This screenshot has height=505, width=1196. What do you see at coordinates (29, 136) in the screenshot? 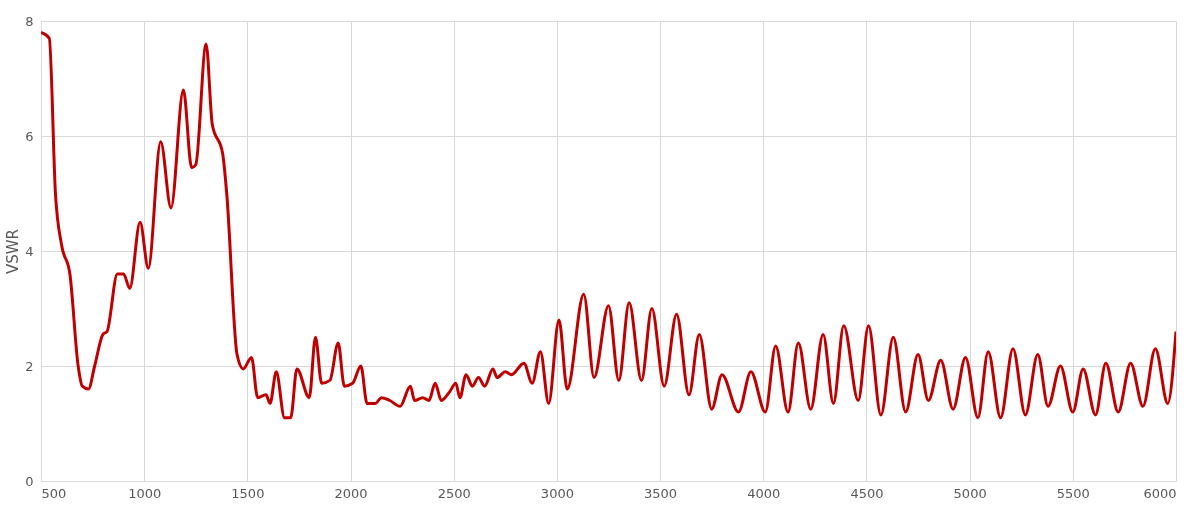
I see `y-tick-label: 6` at bounding box center [29, 136].